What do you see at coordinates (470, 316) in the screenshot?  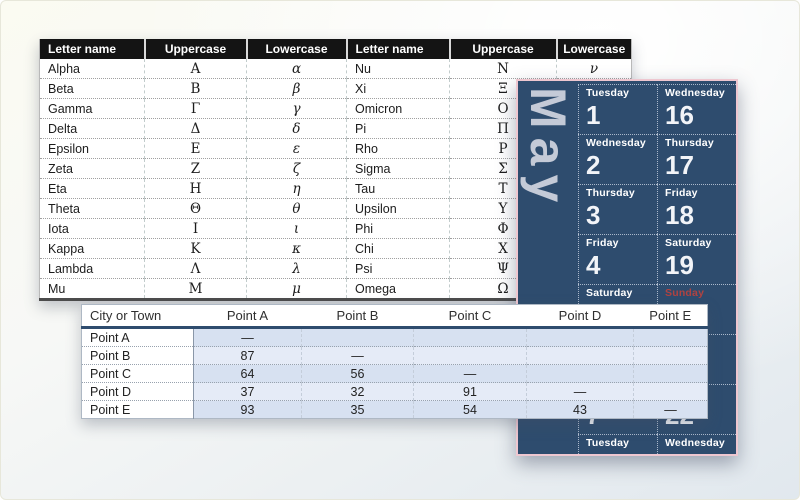 I see `point-c-header: Point C` at bounding box center [470, 316].